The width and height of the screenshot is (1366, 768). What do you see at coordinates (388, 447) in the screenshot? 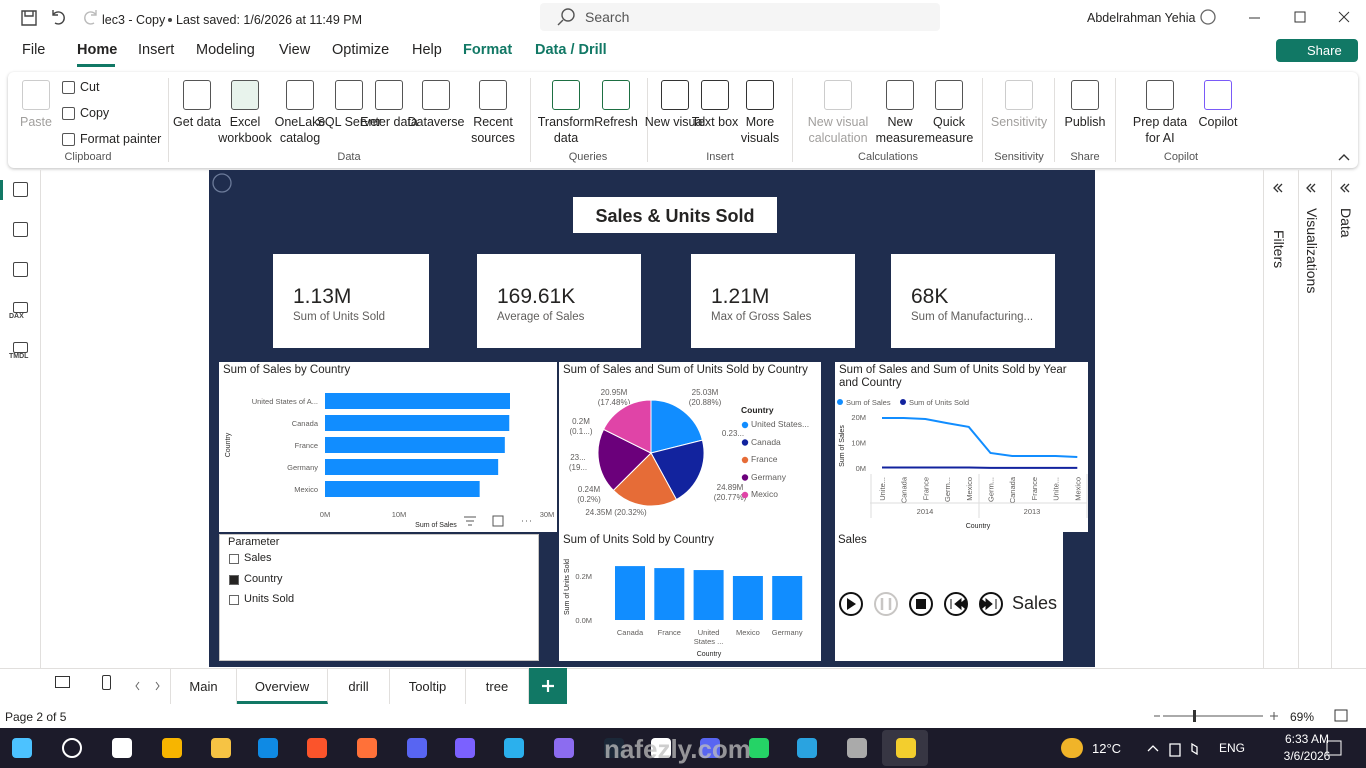
I see `visual` at bounding box center [388, 447].